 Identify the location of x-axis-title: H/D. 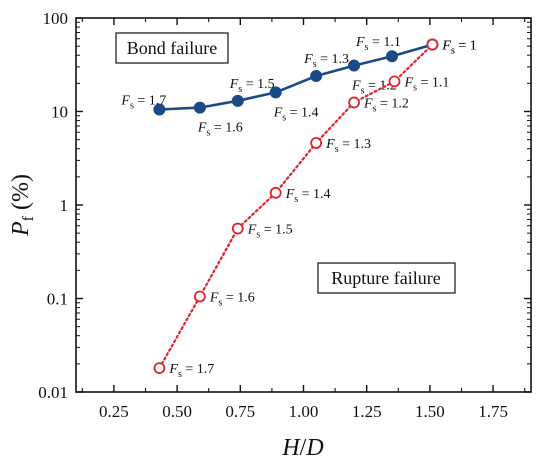
(302, 448).